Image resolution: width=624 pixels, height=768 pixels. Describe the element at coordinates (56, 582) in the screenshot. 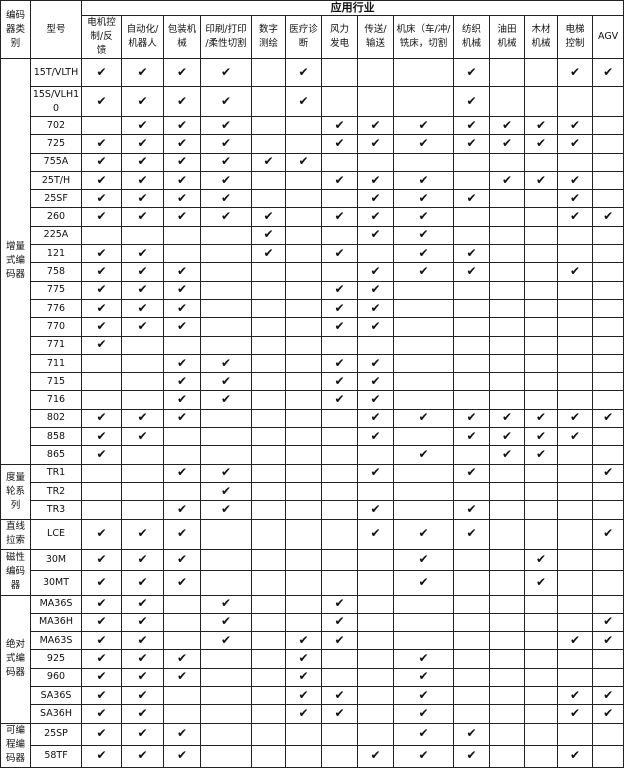

I see `model-cell: 30MT` at that location.